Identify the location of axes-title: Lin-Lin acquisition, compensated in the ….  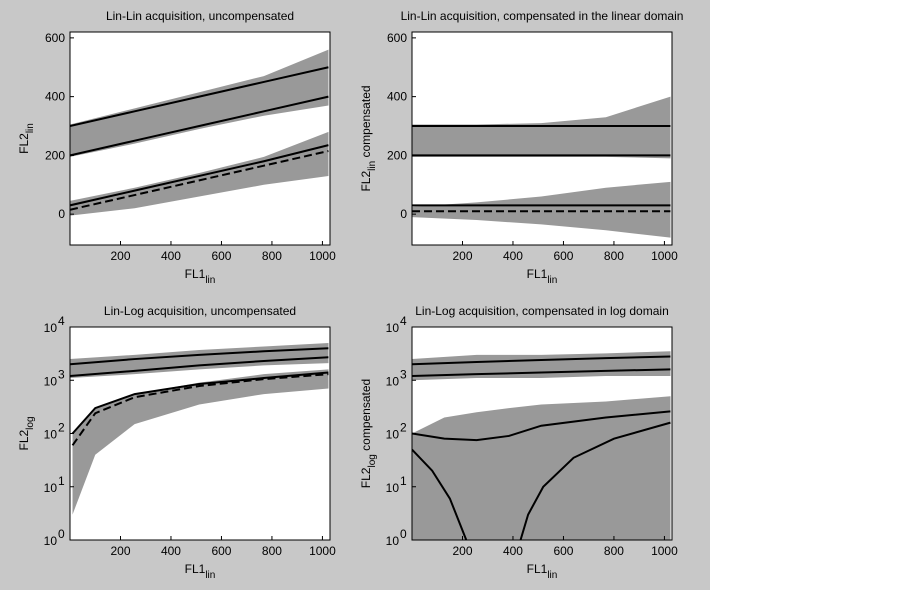
(542, 16).